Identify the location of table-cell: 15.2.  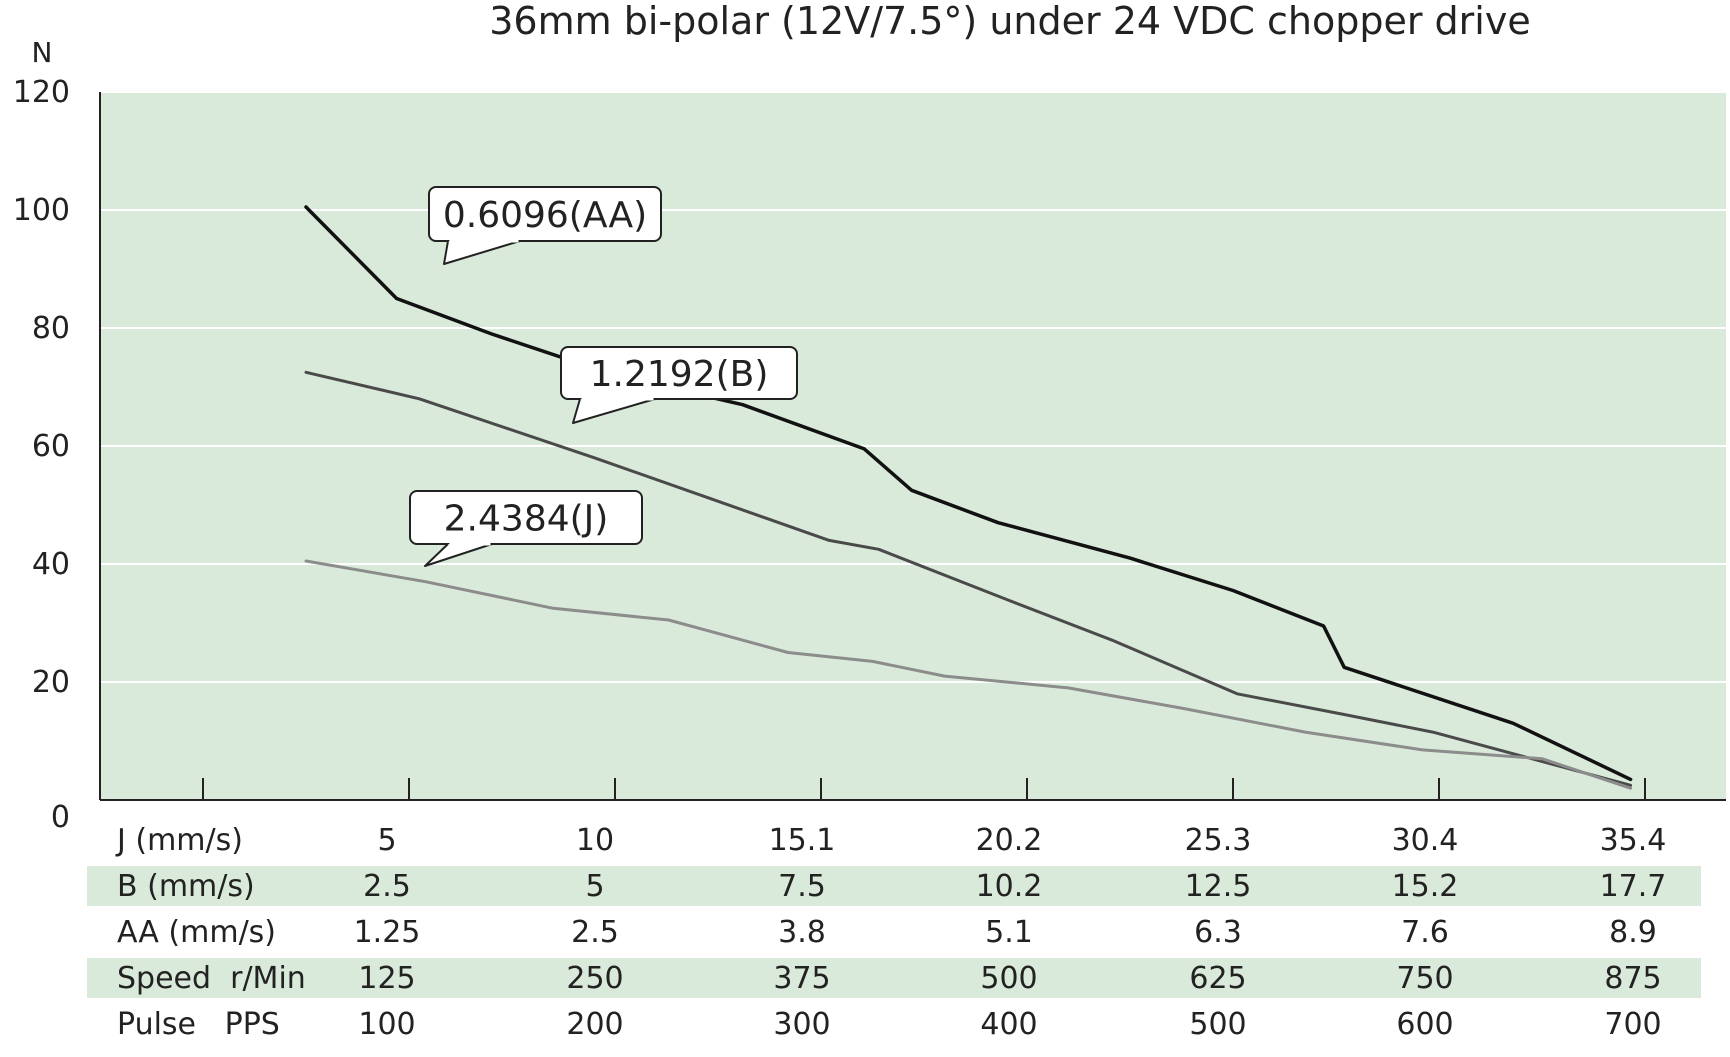
(1425, 886).